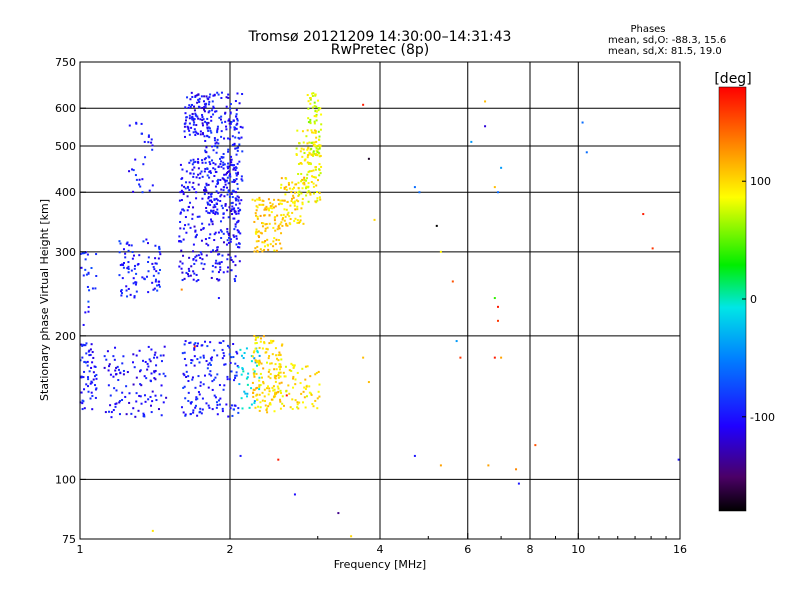 The height and width of the screenshot is (600, 800). Describe the element at coordinates (65, 479) in the screenshot. I see `y-tick-label: 100` at that location.